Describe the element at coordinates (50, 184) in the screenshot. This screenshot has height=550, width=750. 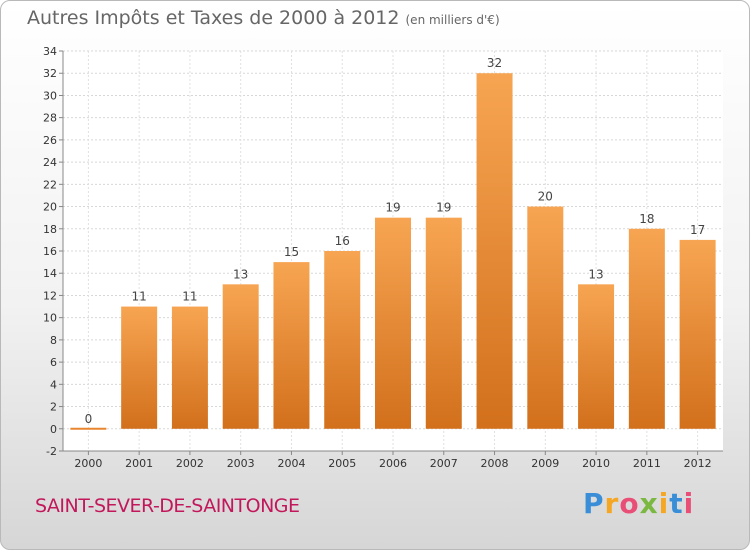
I see `y-tick-label: 22` at that location.